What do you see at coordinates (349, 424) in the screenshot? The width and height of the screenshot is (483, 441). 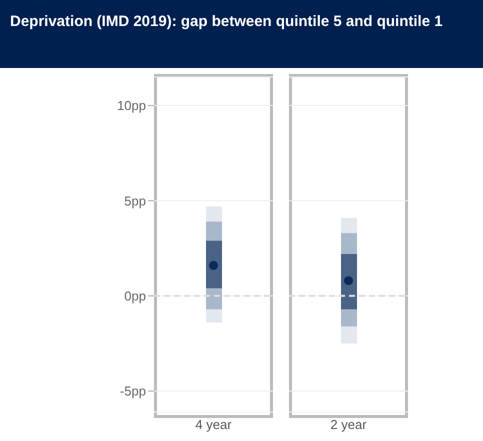 I see `x-tick-label: 2 year` at bounding box center [349, 424].